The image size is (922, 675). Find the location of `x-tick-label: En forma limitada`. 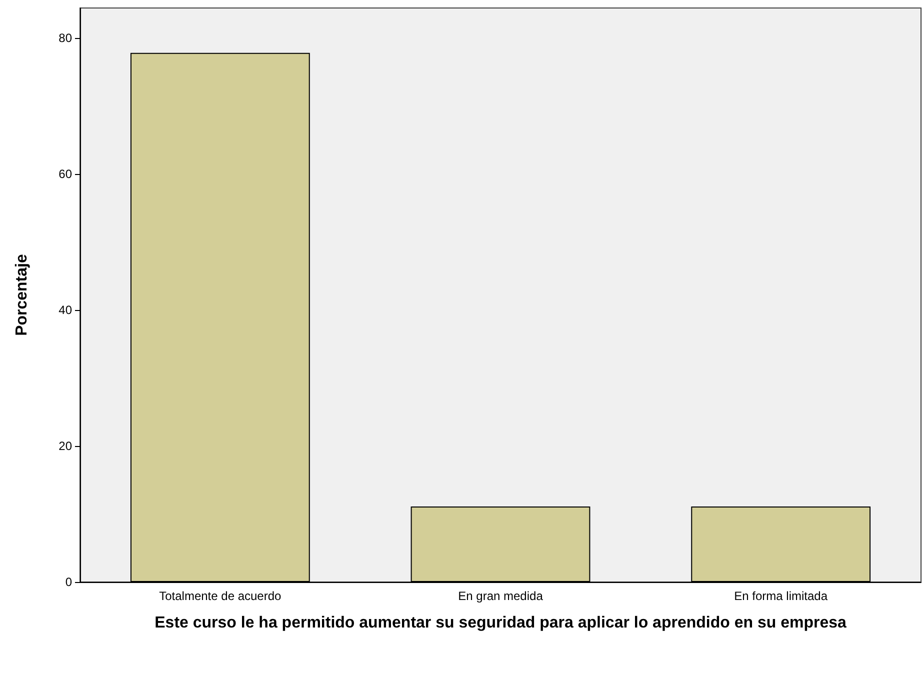

x-tick-label: En forma limitada is located at coordinates (781, 596).